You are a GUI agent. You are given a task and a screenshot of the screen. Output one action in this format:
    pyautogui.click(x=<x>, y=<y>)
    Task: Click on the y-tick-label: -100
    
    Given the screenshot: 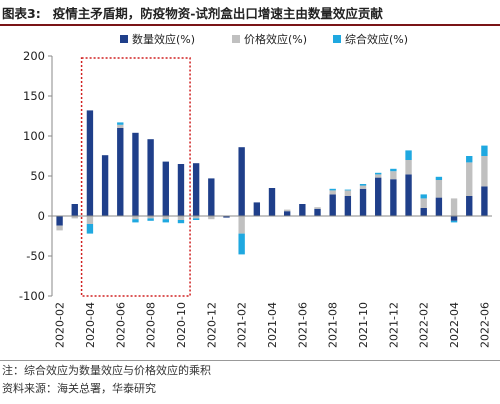 What is the action you would take?
    pyautogui.click(x=32, y=296)
    